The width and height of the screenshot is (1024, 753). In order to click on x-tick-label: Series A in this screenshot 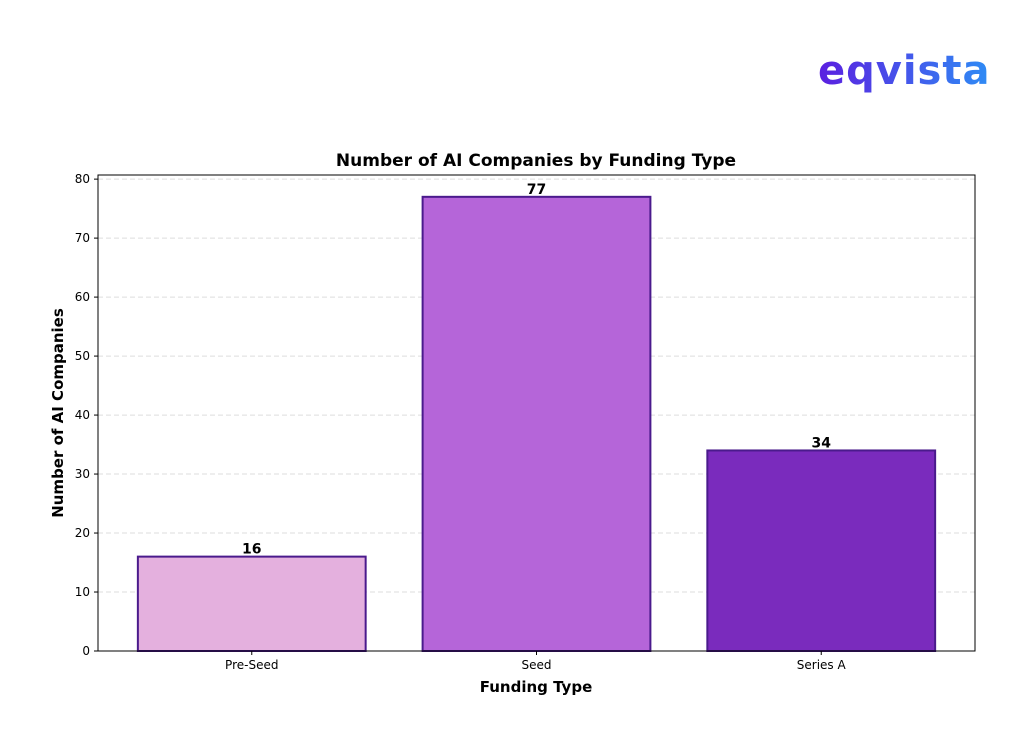, I will do `click(822, 665)`.